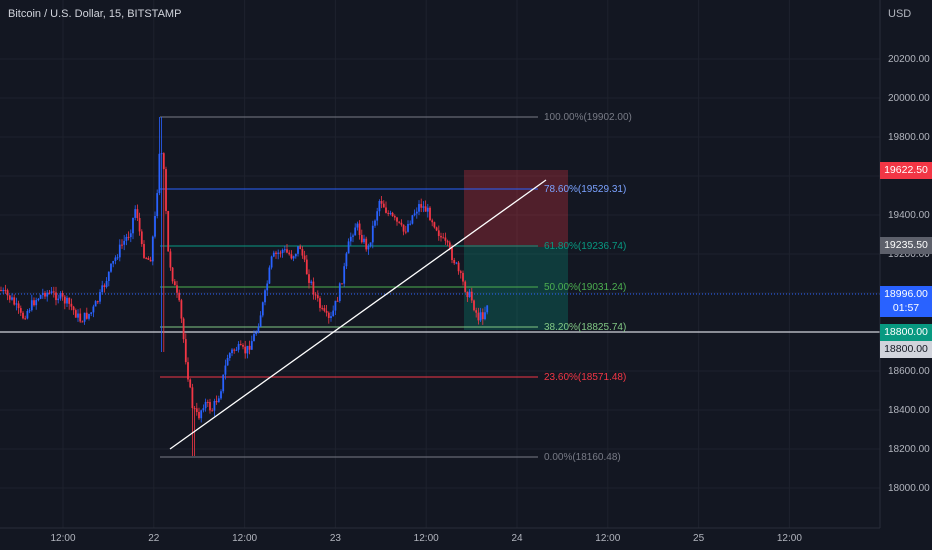 This screenshot has height=550, width=932. Describe the element at coordinates (900, 14) in the screenshot. I see `currency-label: USD` at that location.